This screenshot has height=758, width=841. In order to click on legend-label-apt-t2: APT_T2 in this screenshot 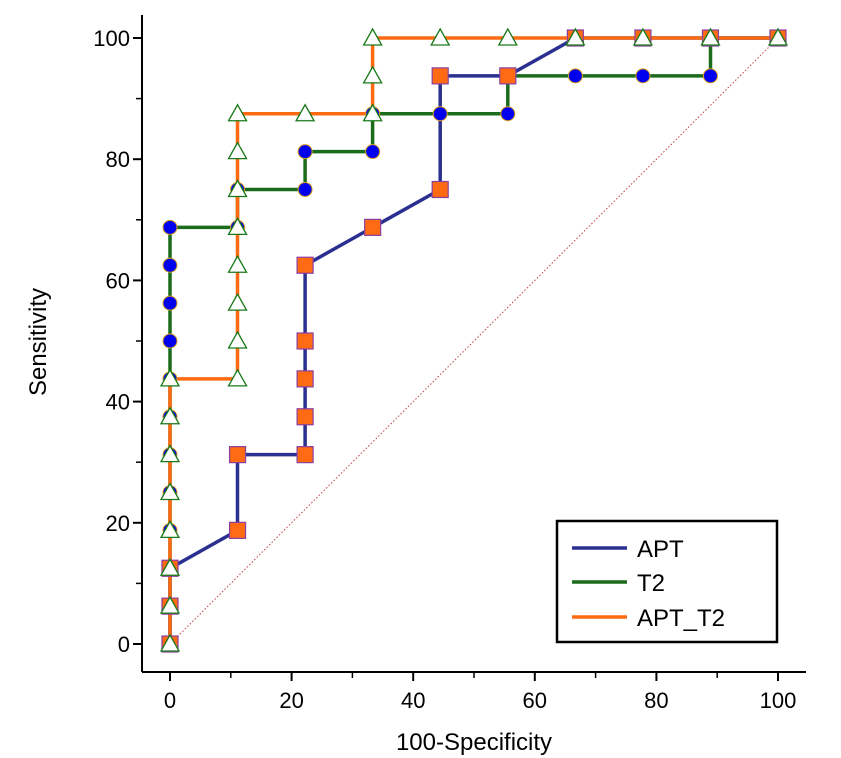, I will do `click(681, 618)`.